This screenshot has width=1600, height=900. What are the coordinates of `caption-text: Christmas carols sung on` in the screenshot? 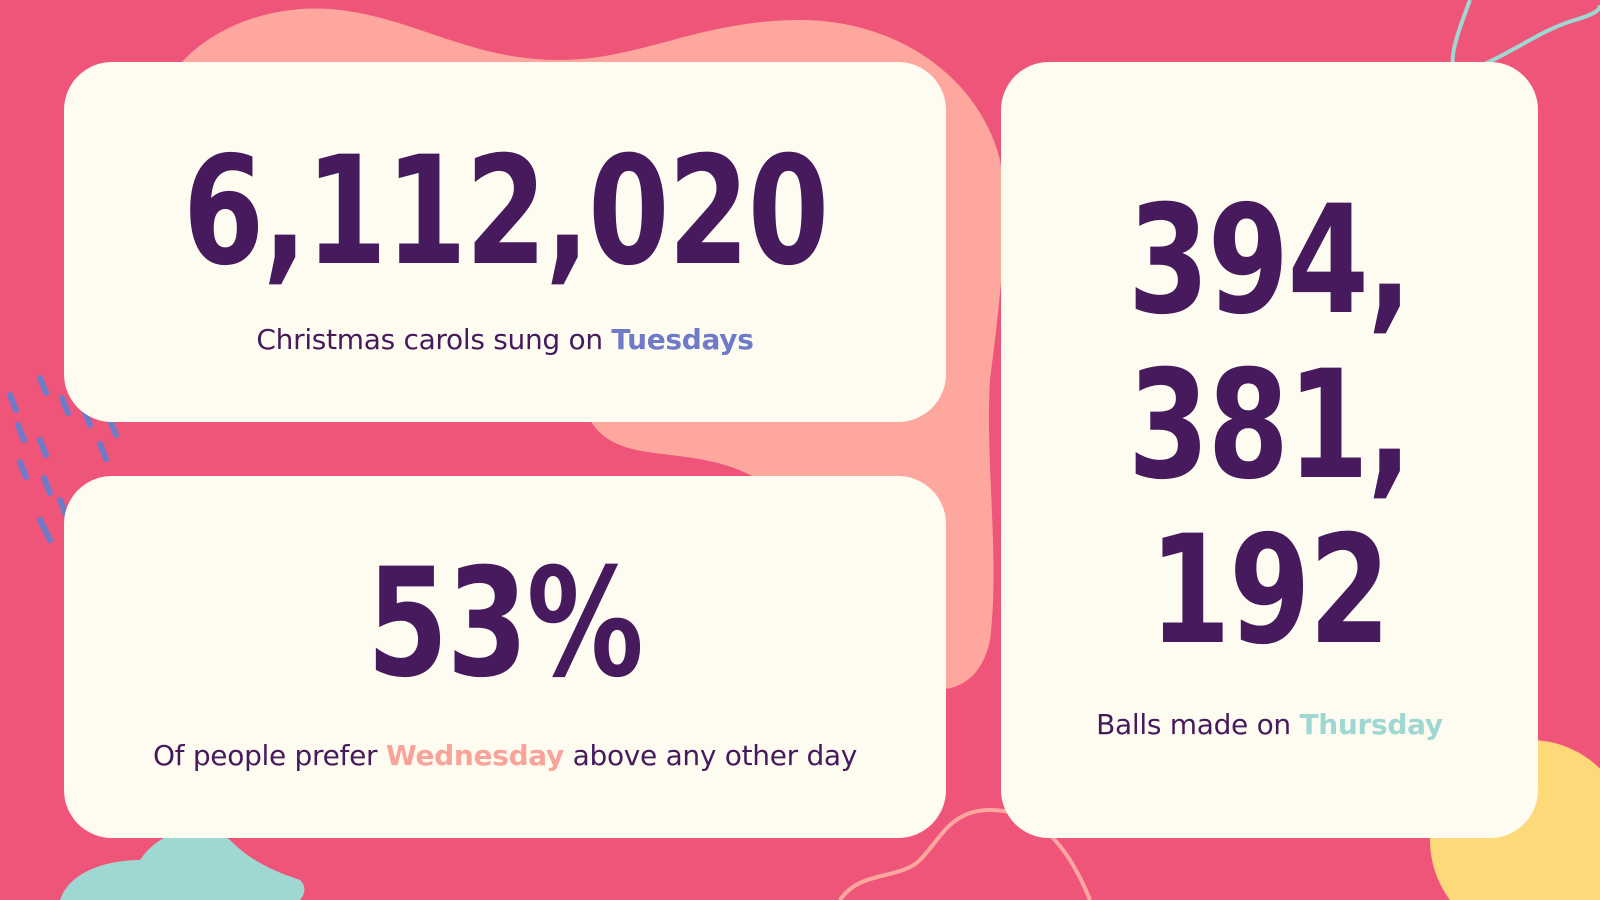 It's located at (429, 339).